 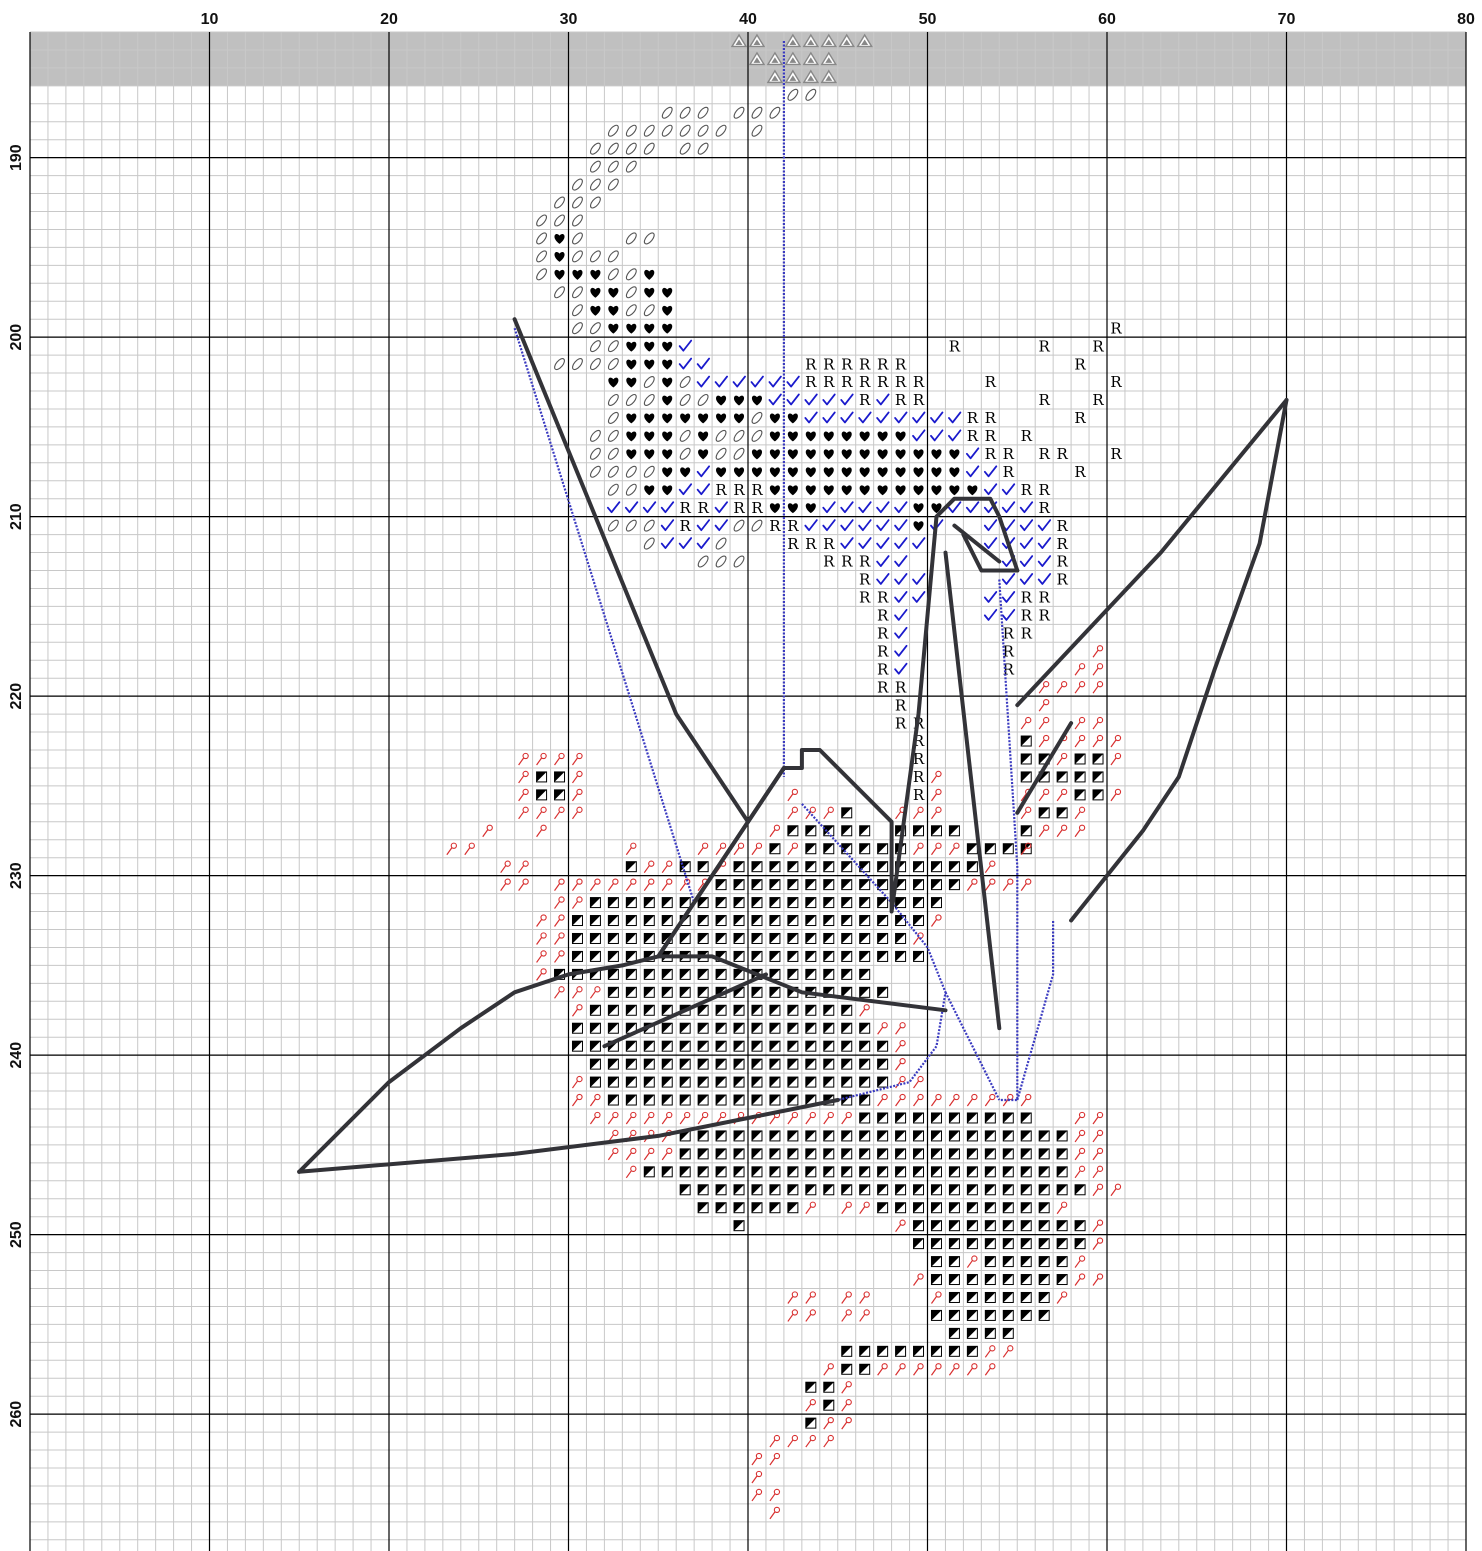 I want to click on row-label: 210, so click(x=16, y=516).